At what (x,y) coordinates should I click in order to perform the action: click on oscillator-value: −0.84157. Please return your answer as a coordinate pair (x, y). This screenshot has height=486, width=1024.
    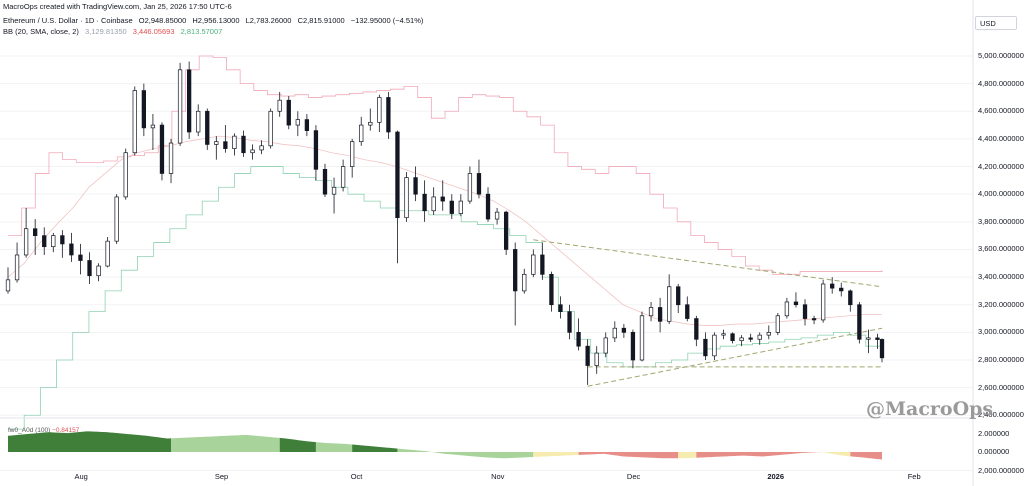
    Looking at the image, I should click on (66, 430).